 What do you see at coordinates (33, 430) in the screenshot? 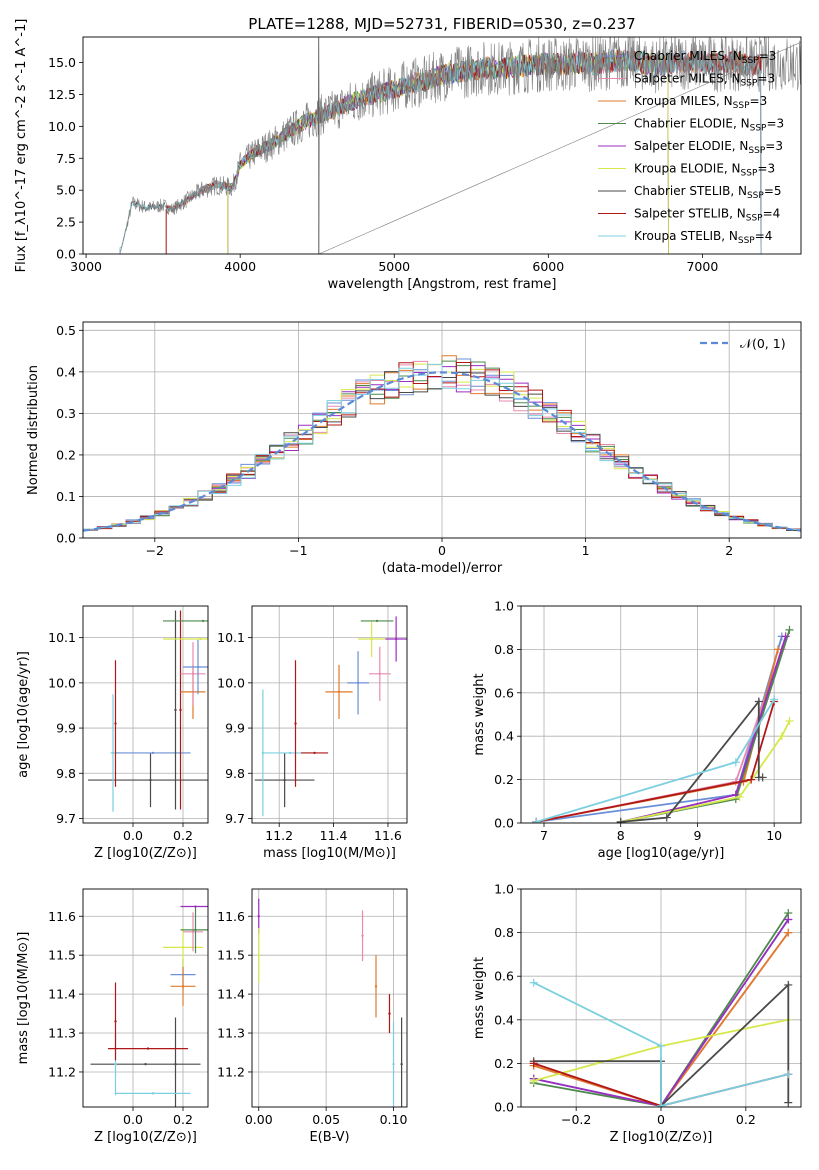
I see `y-axis-label: Normed distribution` at bounding box center [33, 430].